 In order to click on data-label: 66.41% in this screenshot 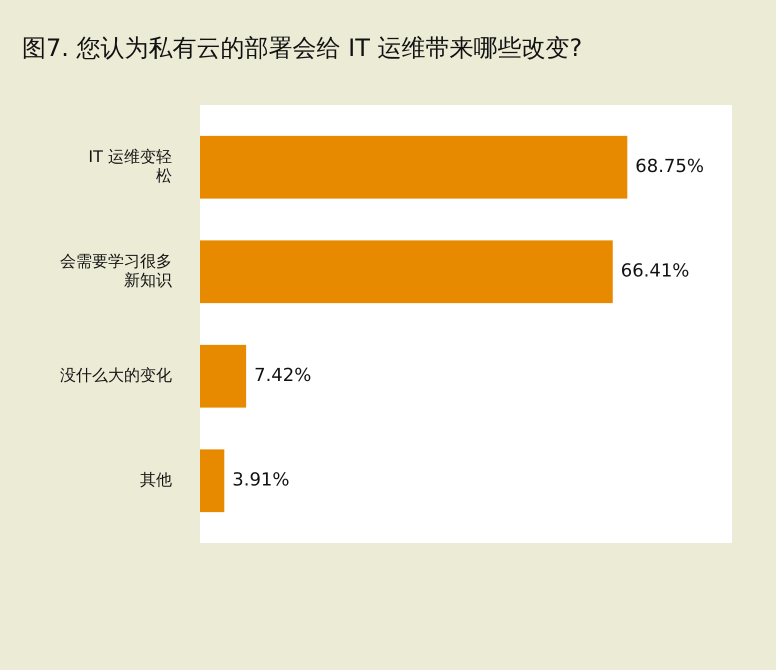, I will do `click(655, 271)`.